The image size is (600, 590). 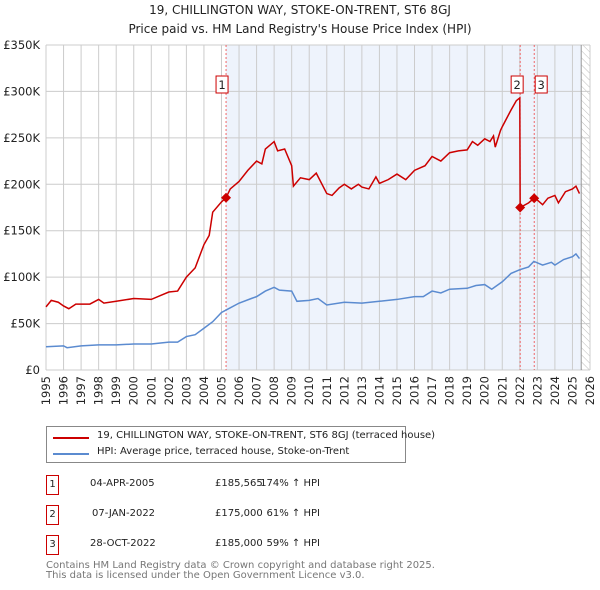 I want to click on sale-row: 1 04-APR-2005 £185,565 174% ↑ HPI, so click(x=300, y=485).